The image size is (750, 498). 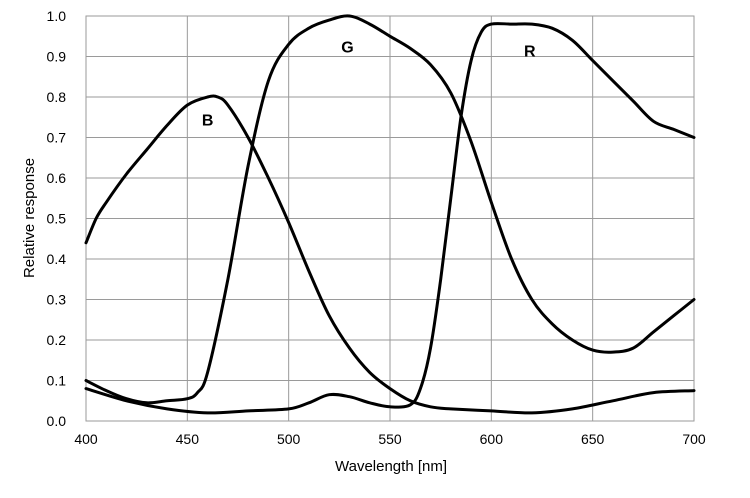 I want to click on series-label-g: G, so click(x=347, y=47).